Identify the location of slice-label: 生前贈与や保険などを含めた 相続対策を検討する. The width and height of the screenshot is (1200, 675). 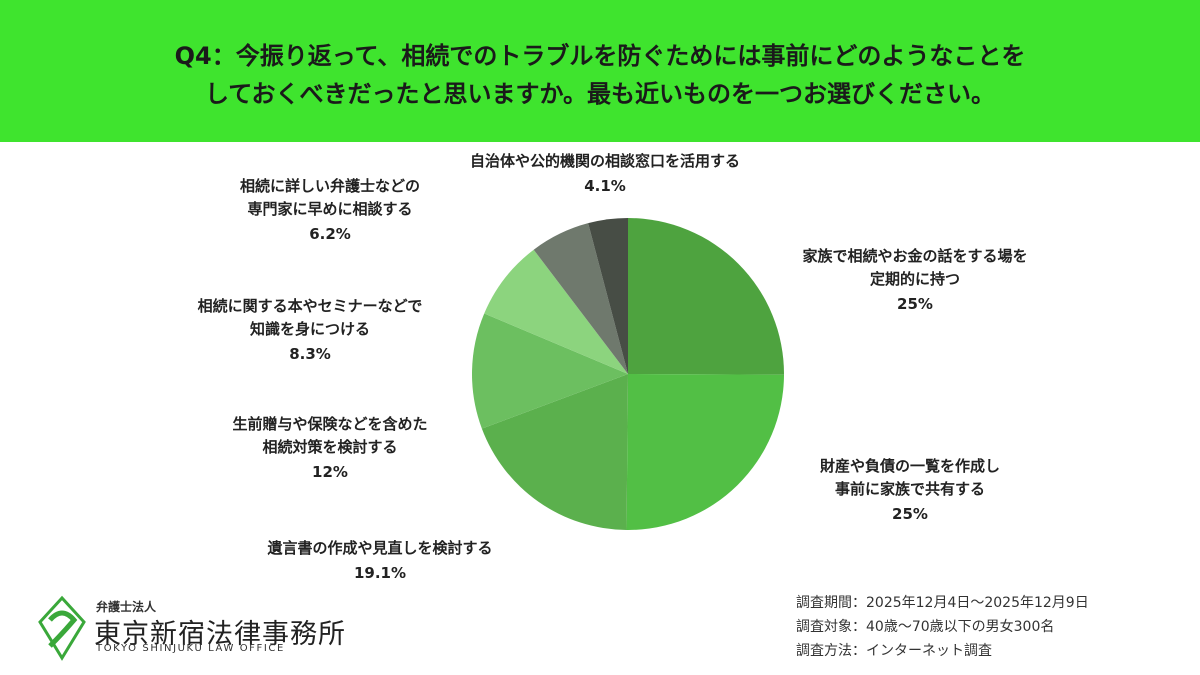
(330, 435).